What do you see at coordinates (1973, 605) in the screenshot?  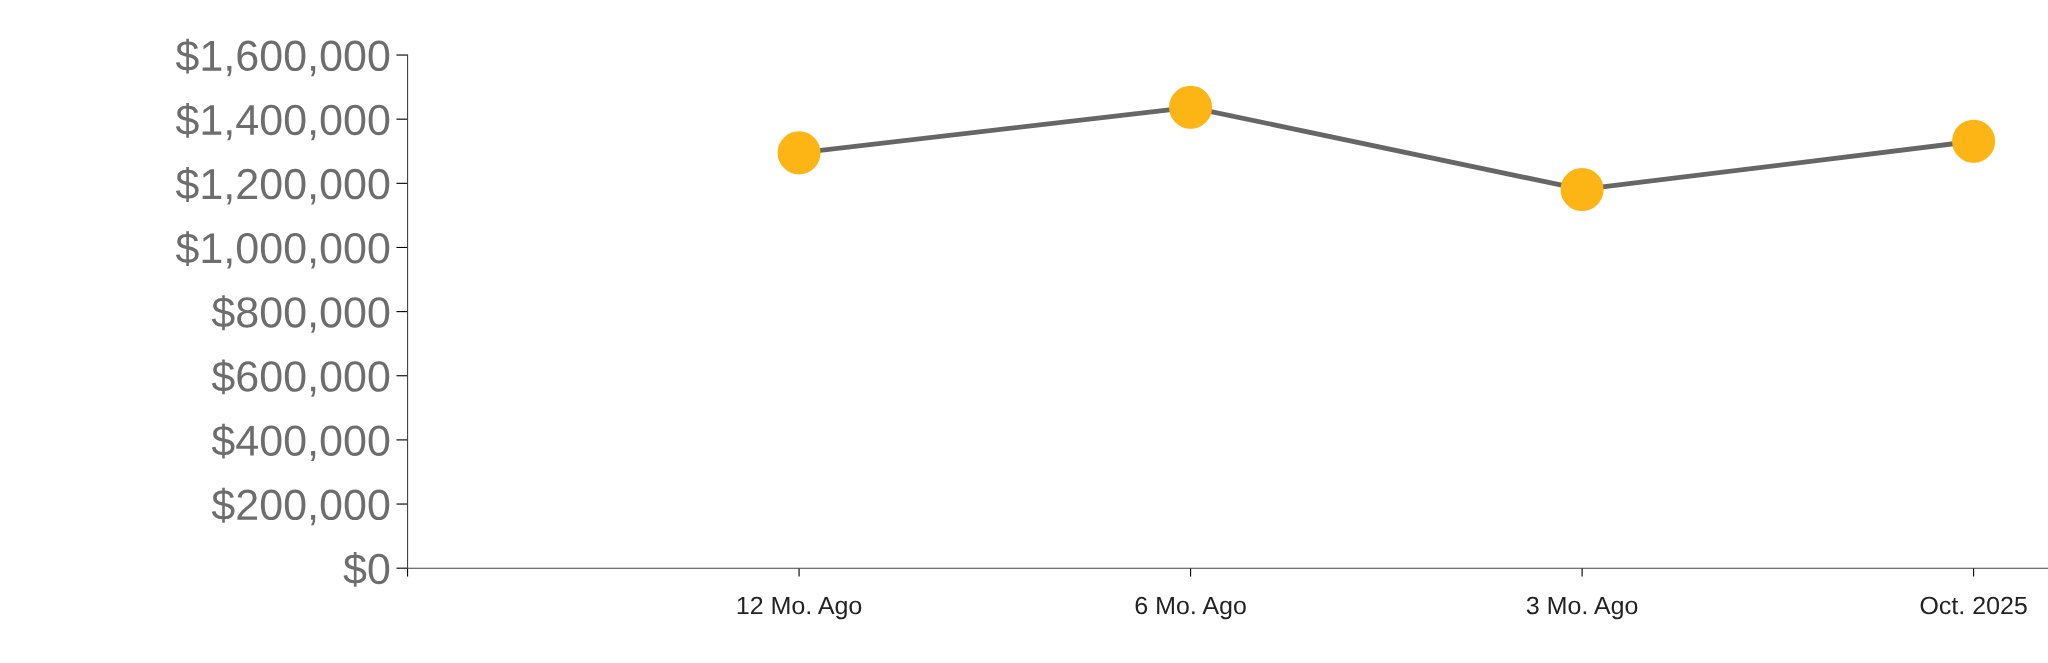 I see `x-tick-label: Oct. 2025` at bounding box center [1973, 605].